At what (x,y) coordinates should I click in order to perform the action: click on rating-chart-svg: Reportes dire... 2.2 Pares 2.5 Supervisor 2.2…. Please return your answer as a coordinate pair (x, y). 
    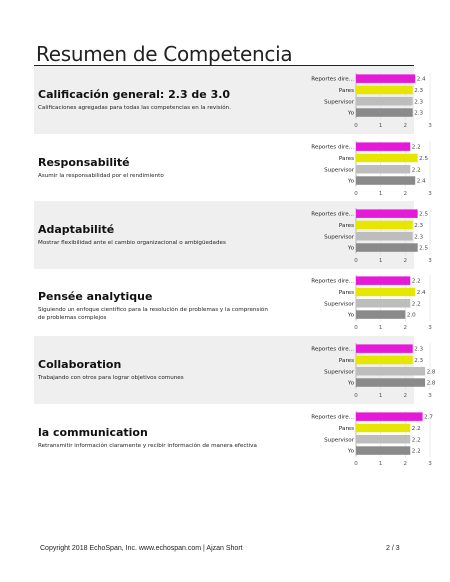
    Looking at the image, I should click on (371, 169).